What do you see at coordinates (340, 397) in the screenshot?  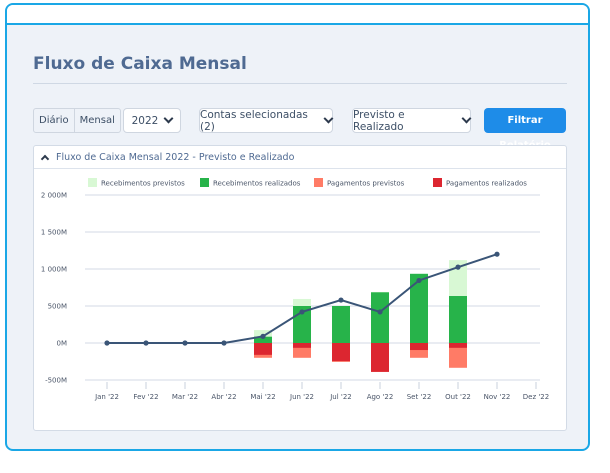 I see `x-tick-label: Jul '22` at bounding box center [340, 397].